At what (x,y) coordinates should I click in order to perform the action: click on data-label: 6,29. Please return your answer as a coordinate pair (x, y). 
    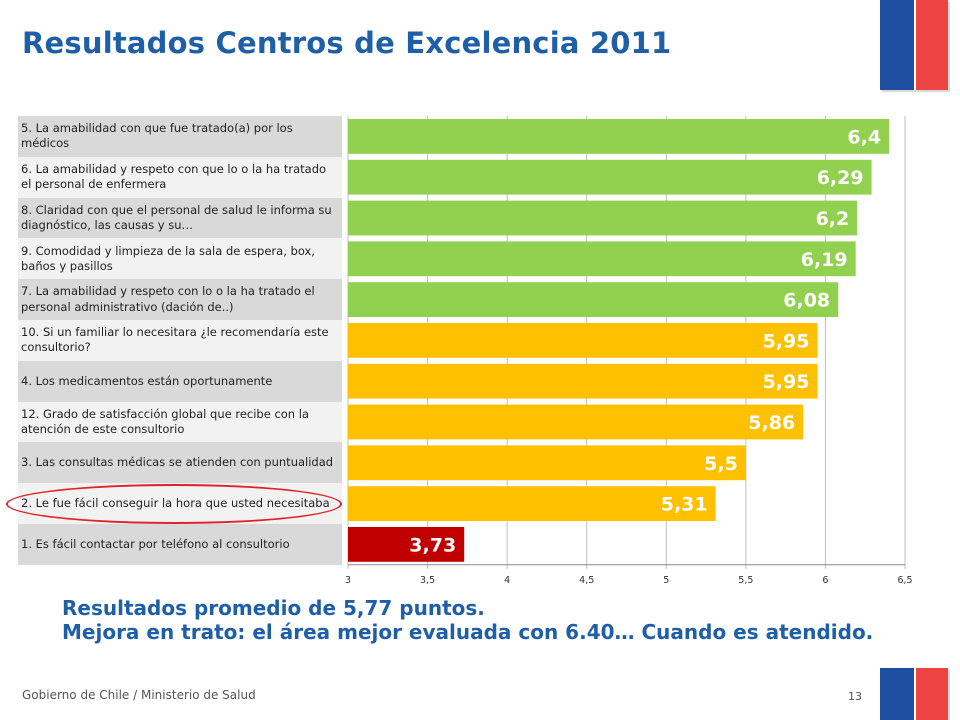
    Looking at the image, I should click on (840, 178).